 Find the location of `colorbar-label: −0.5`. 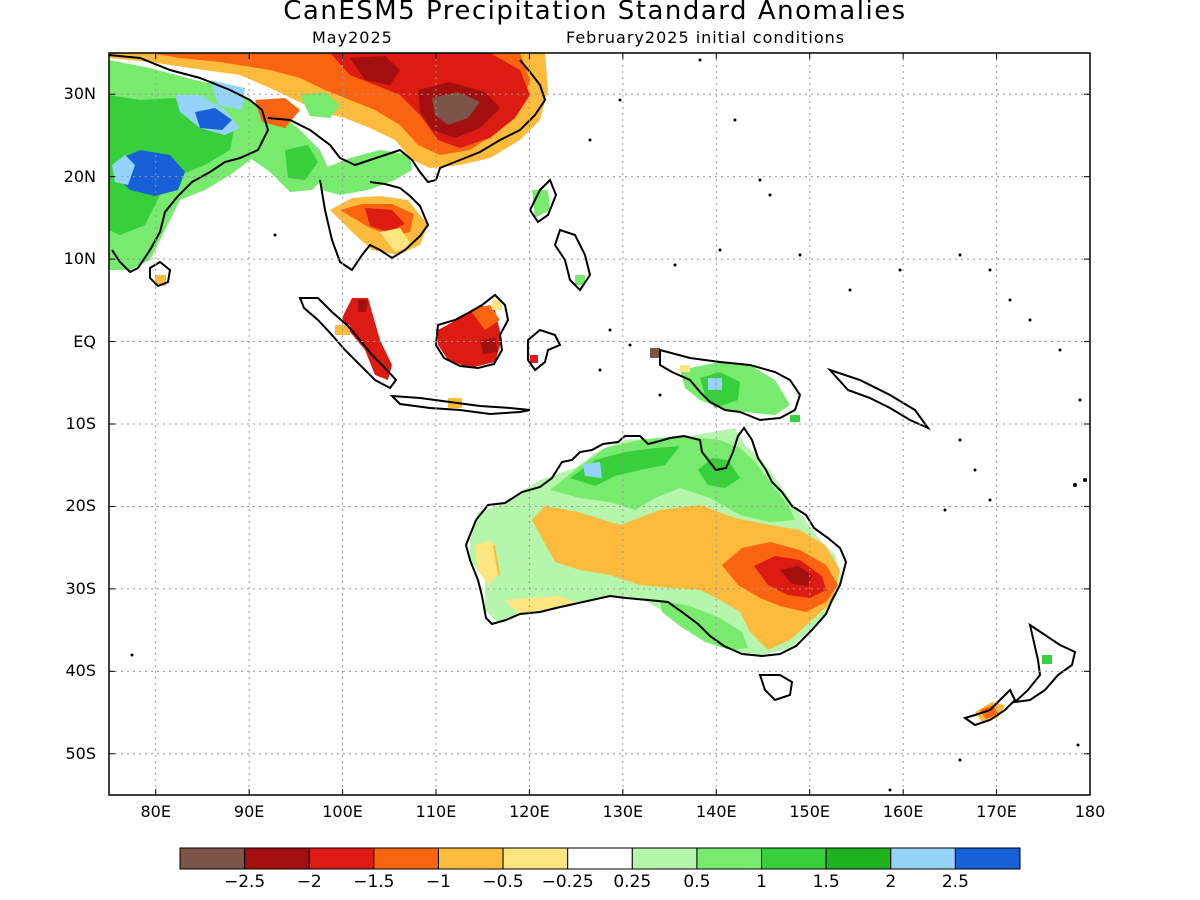

colorbar-label: −0.5 is located at coordinates (503, 882).